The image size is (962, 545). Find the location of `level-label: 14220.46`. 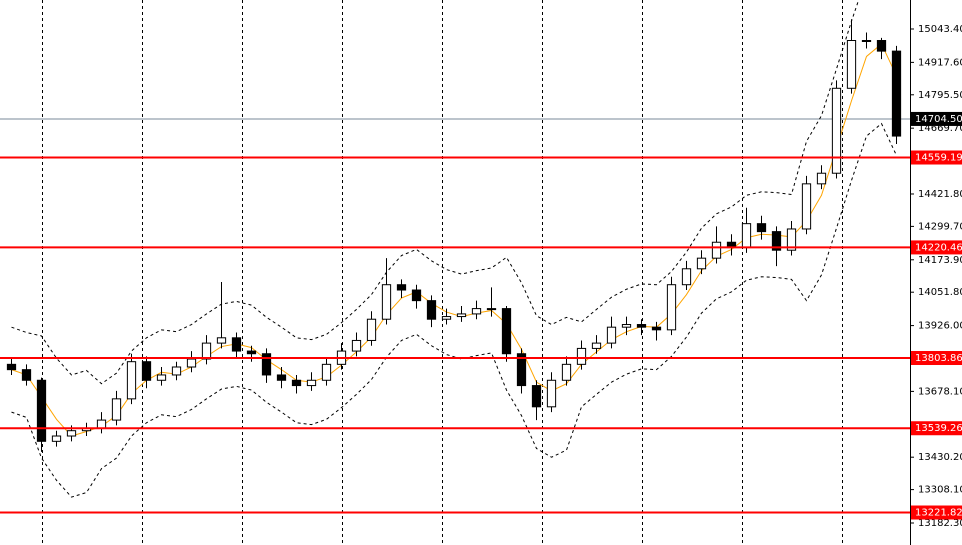

level-label: 14220.46 is located at coordinates (938, 247).